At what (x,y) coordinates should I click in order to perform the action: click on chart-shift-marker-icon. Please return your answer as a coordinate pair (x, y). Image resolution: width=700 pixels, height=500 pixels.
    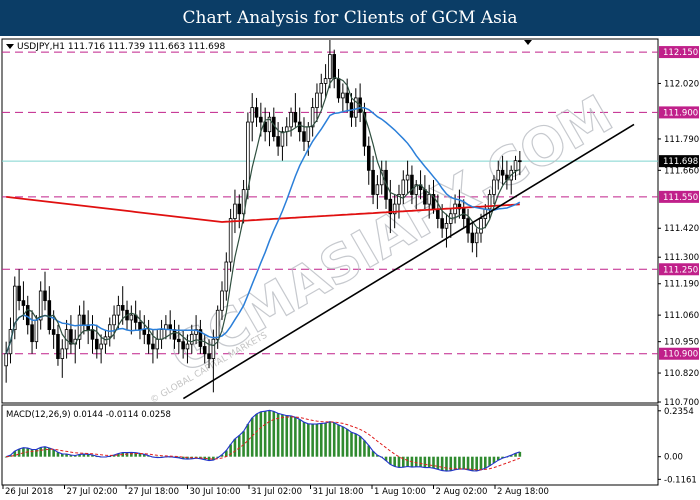
    Looking at the image, I should click on (528, 42).